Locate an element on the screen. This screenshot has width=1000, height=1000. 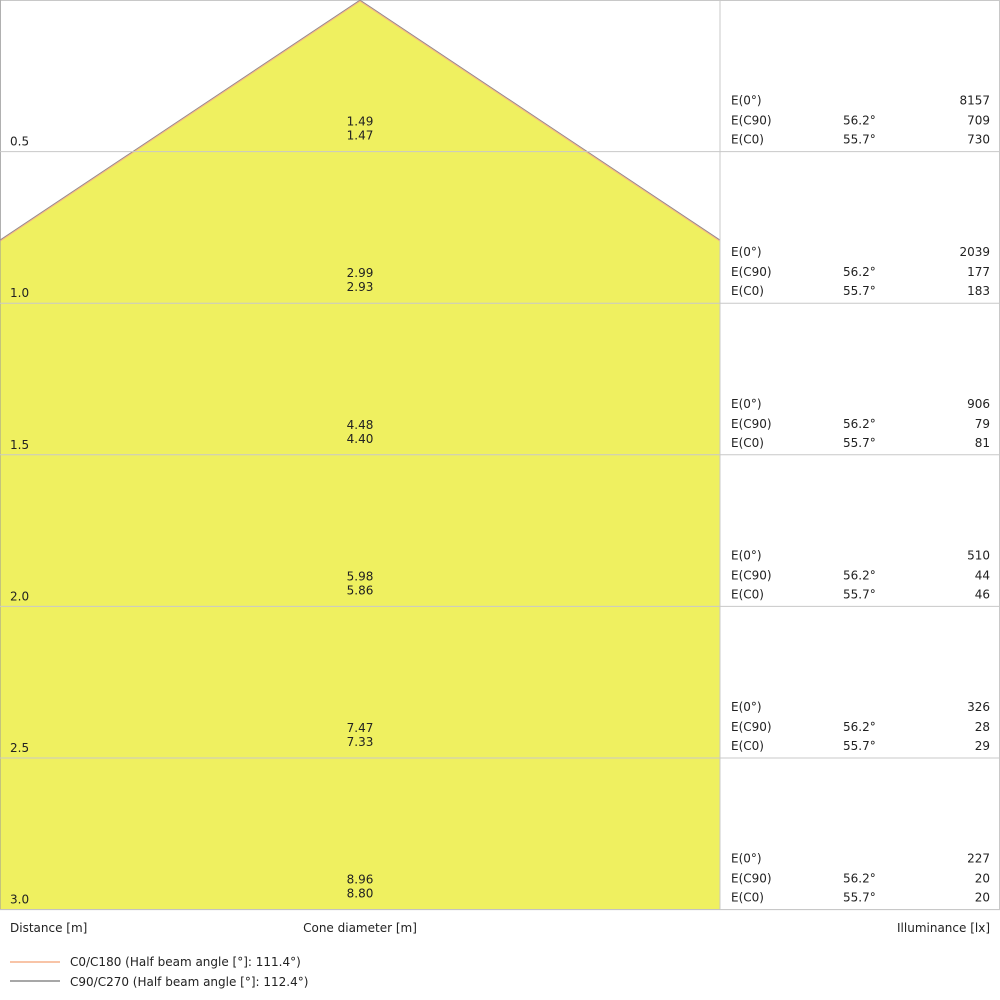
cone-diameter-c0: 5.86 is located at coordinates (360, 590).